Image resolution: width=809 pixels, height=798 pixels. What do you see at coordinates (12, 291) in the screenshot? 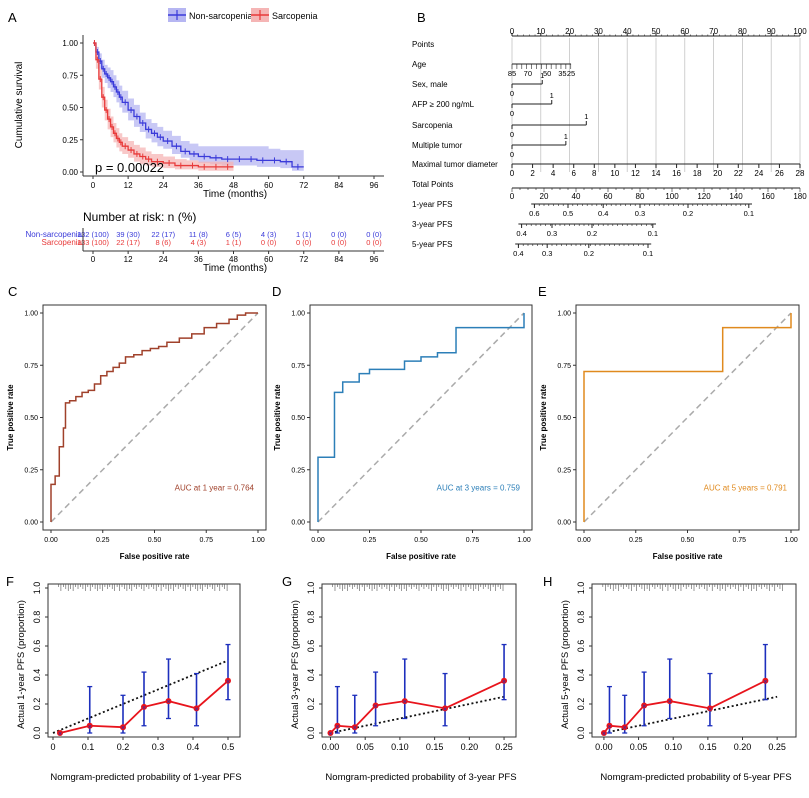
I see `panel-label-c: C` at bounding box center [12, 291].